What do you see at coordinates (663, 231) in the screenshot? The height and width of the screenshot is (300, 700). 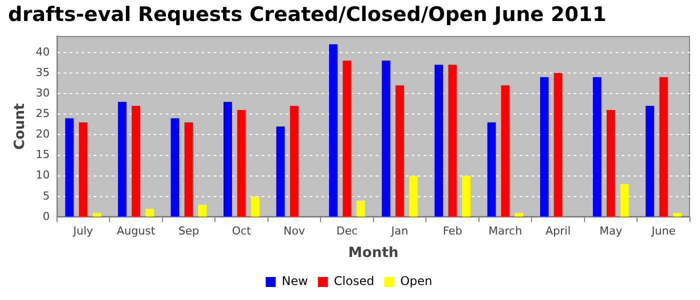 I see `x-tick-label: June` at bounding box center [663, 231].